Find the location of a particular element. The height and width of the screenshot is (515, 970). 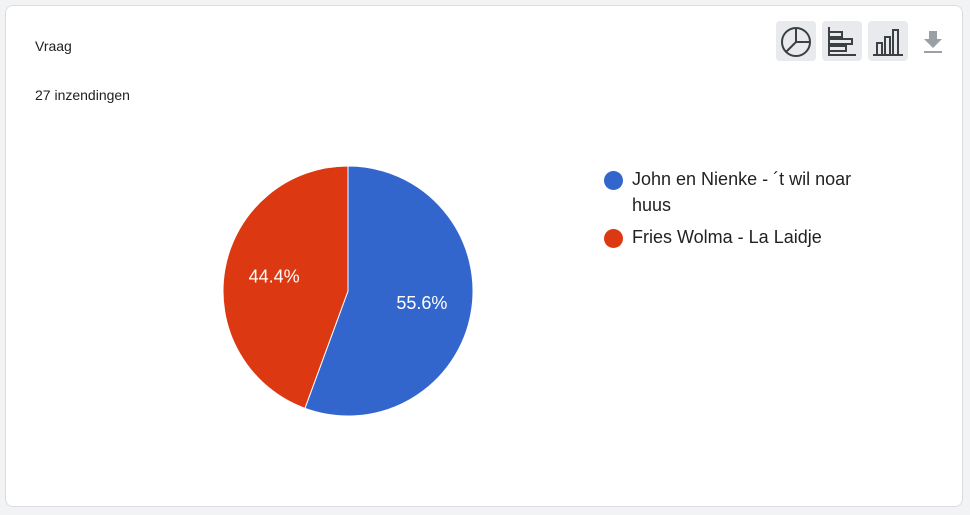

legend-label: John en Nienke - ´t wil noar huus is located at coordinates (742, 192).